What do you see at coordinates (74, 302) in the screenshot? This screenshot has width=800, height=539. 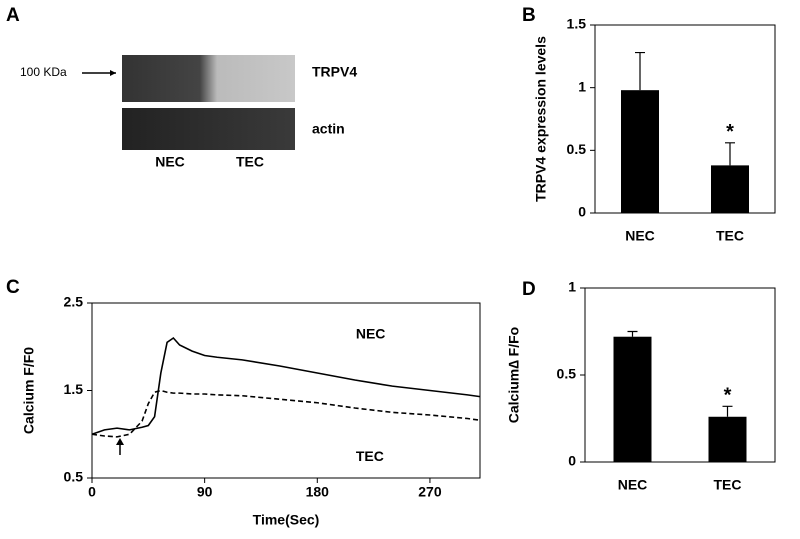 I see `y-tick-label: 2.5` at bounding box center [74, 302].